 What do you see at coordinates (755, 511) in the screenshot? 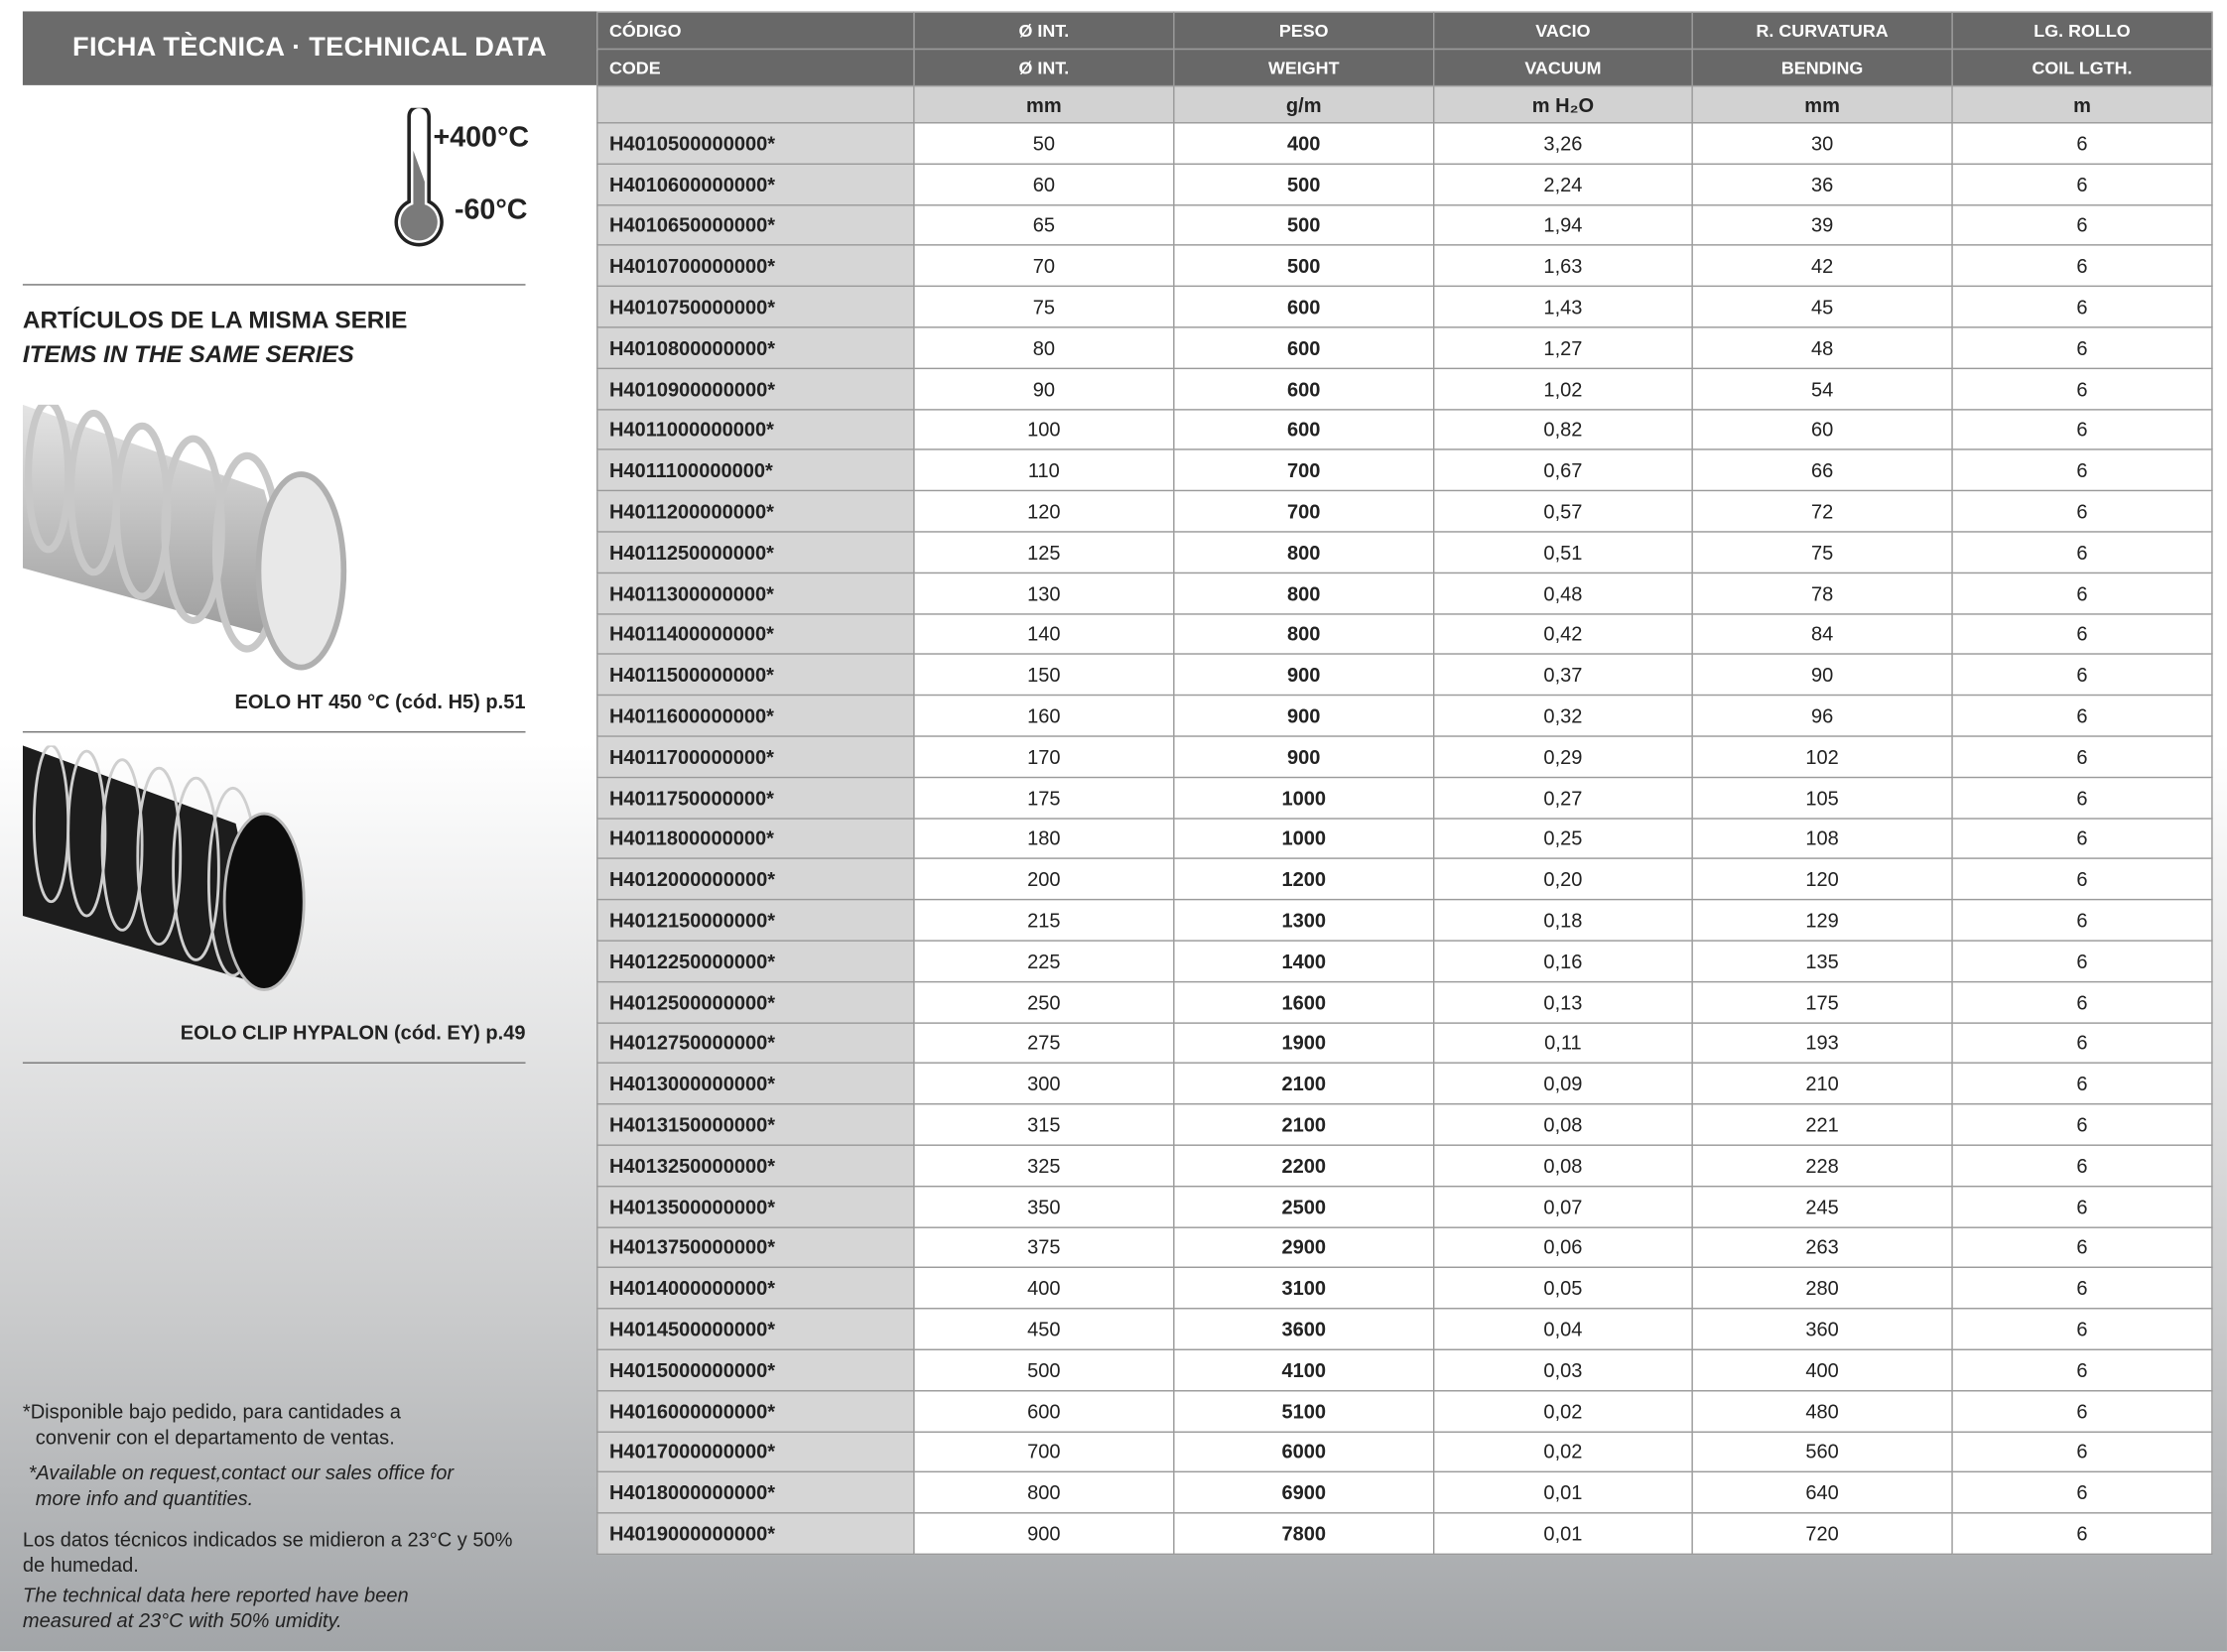
I see `product-code: H4011200000000*` at bounding box center [755, 511].